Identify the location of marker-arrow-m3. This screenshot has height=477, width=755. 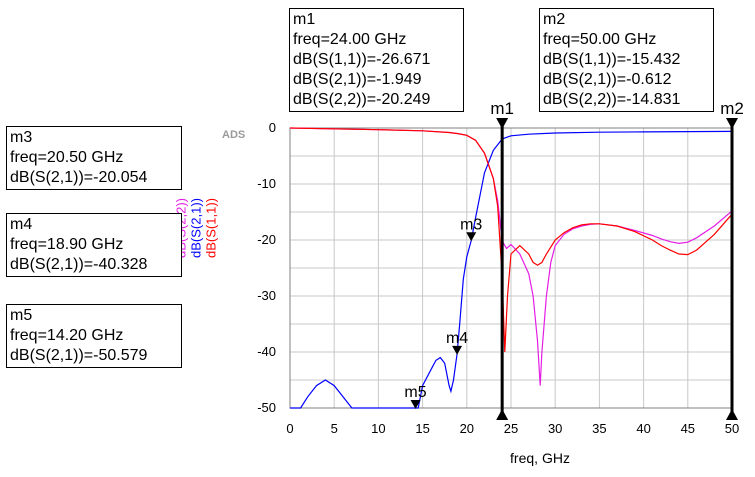
(471, 237).